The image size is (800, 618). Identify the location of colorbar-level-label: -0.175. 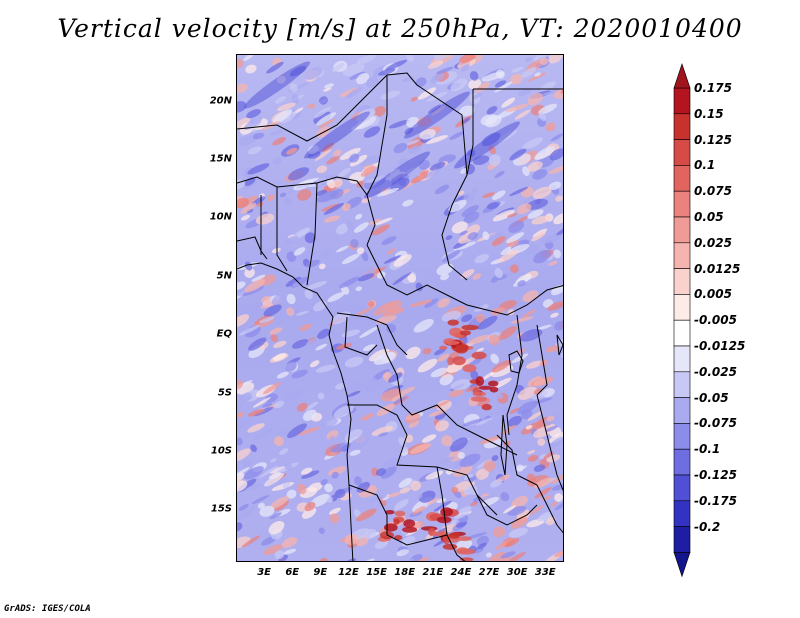
(715, 500).